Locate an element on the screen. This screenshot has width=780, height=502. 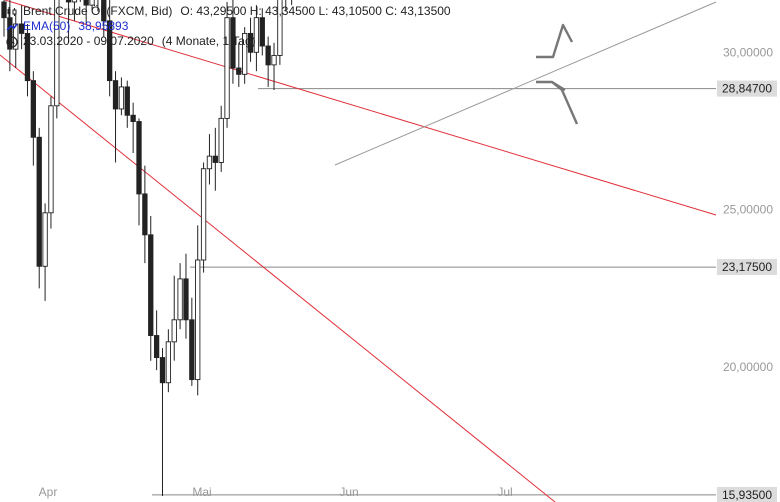
candlestick-icon is located at coordinates (12, 11).